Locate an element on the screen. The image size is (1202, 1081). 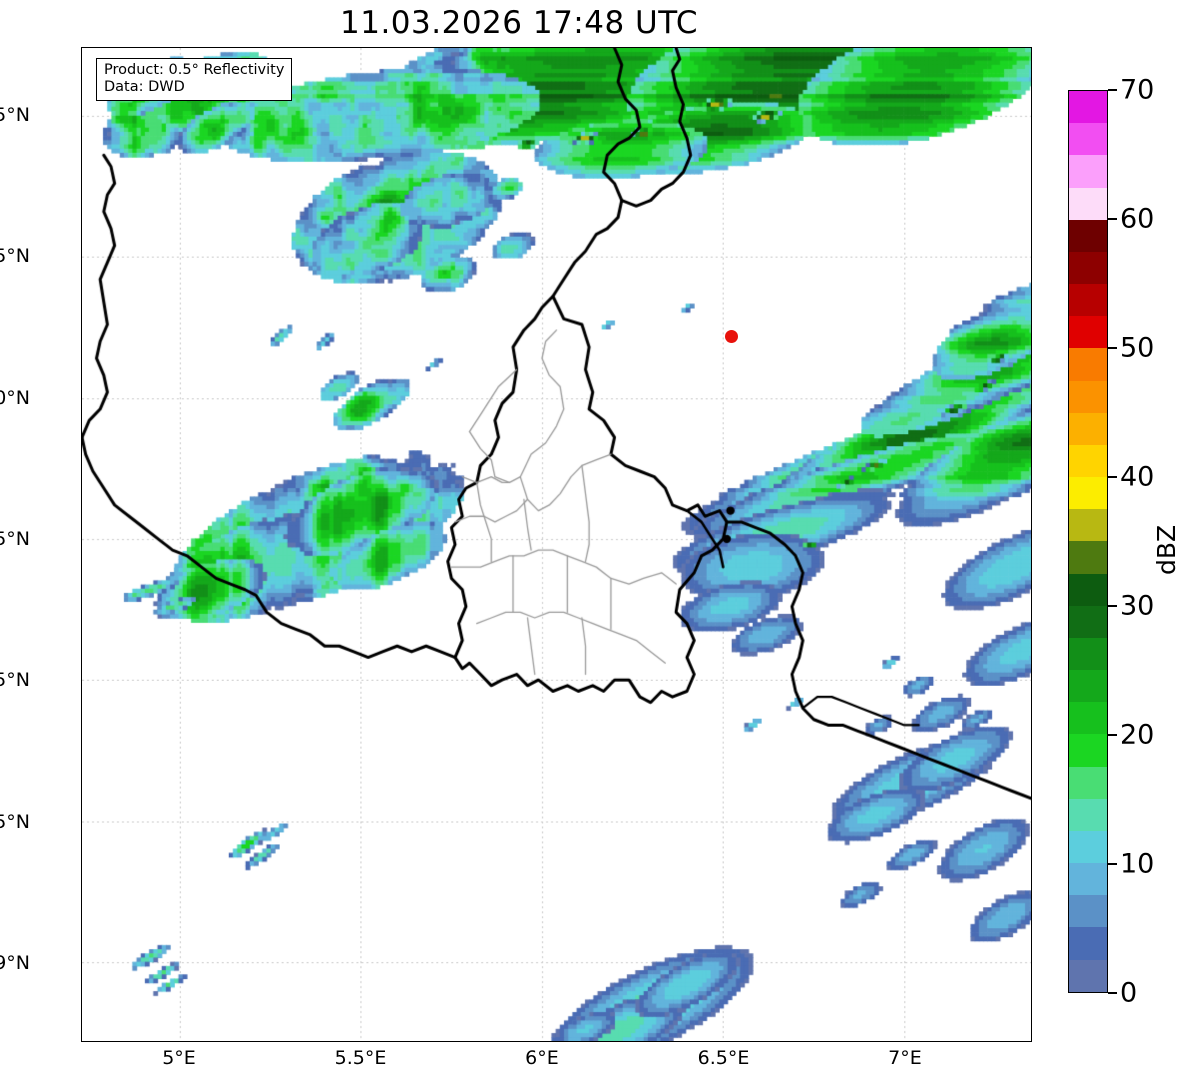
colorbar-tick-label: 30 is located at coordinates (1137, 606).